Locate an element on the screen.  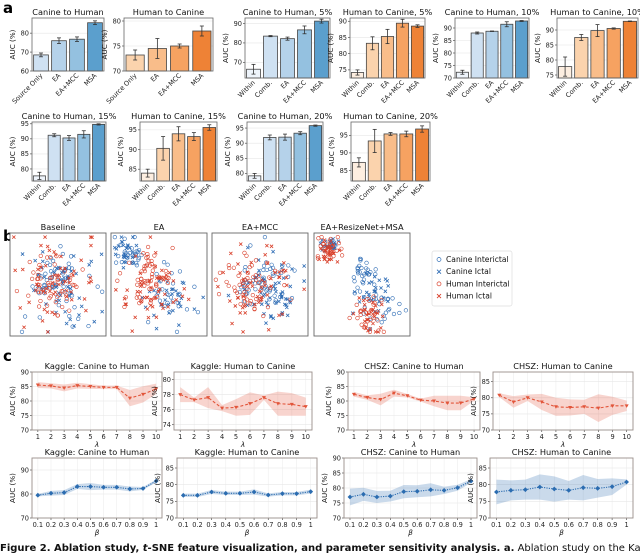
x-tick-label: 4 is located at coordinates (77, 437).